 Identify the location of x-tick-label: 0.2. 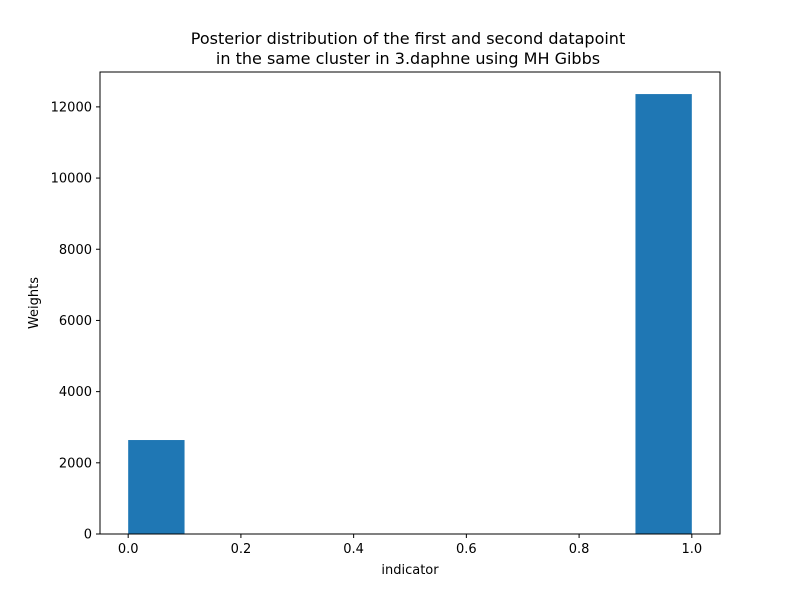
(241, 549).